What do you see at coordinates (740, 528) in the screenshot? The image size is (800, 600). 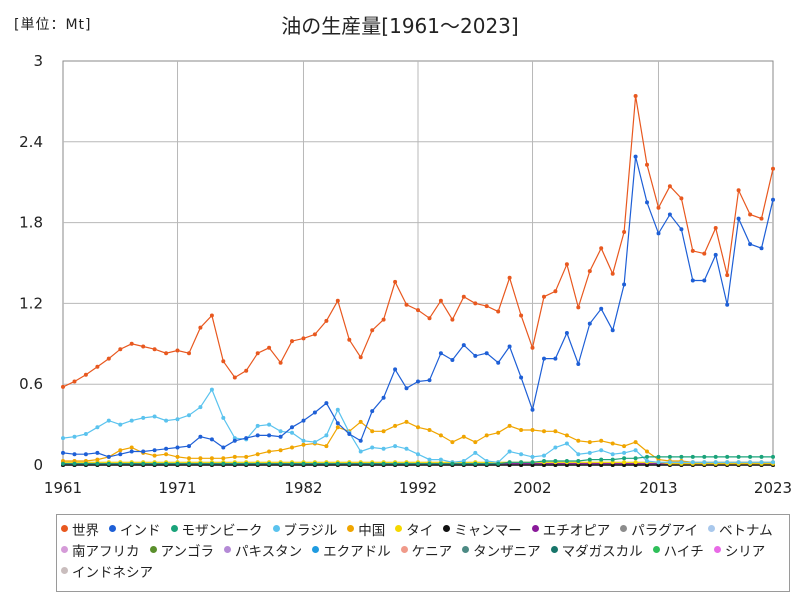 I see `legend-item: ベトナム` at bounding box center [740, 528].